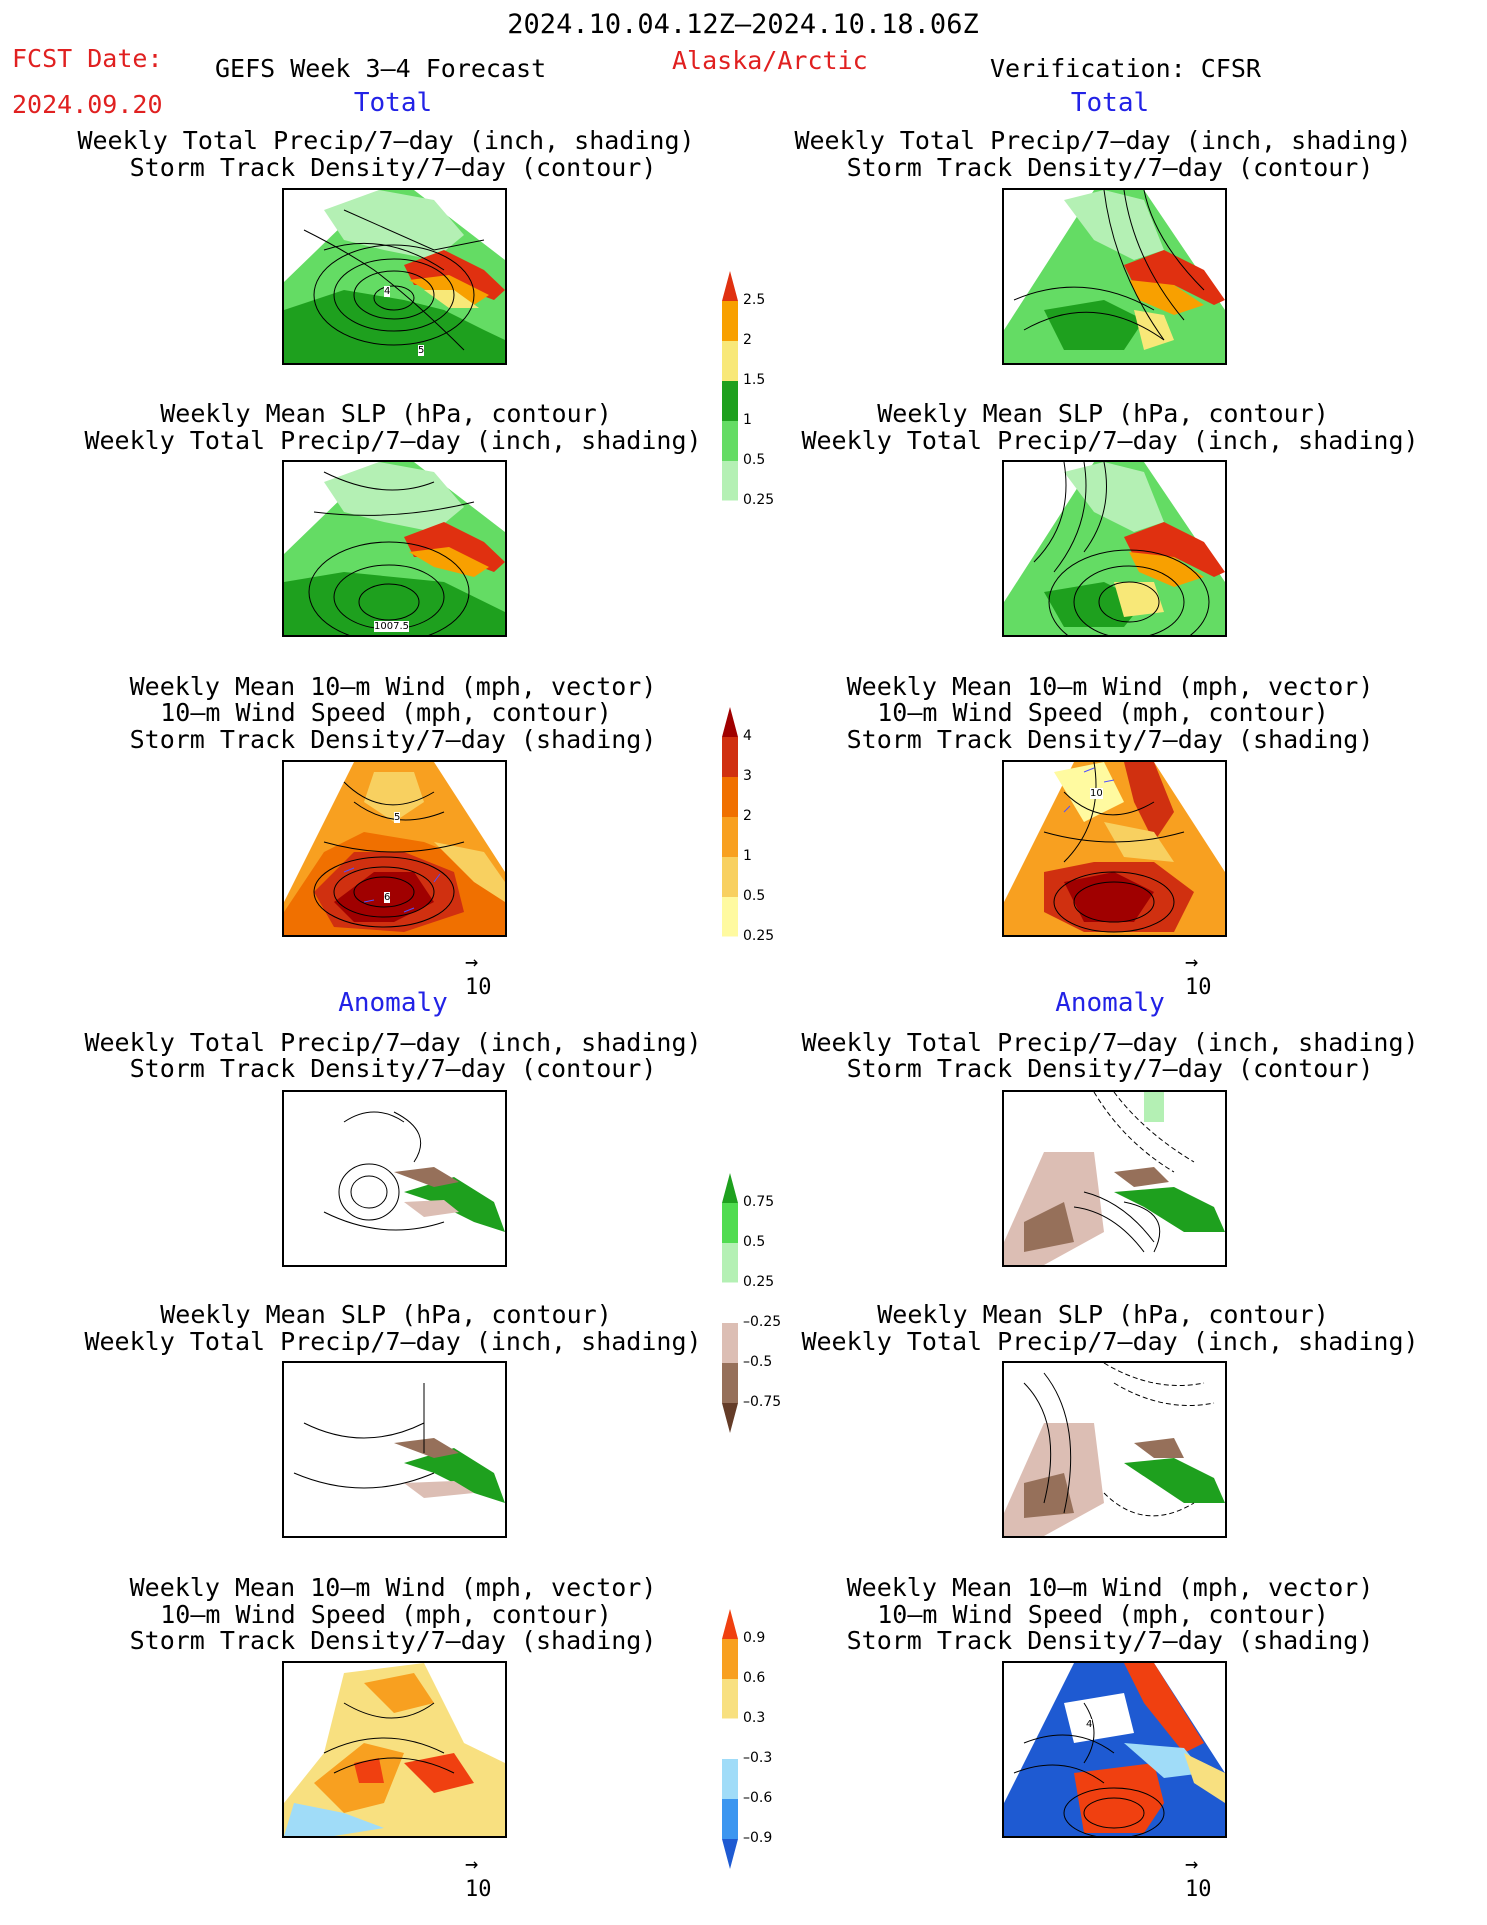 The image size is (1487, 1925). I want to click on map-forecast-wind-anom, so click(394, 1749).